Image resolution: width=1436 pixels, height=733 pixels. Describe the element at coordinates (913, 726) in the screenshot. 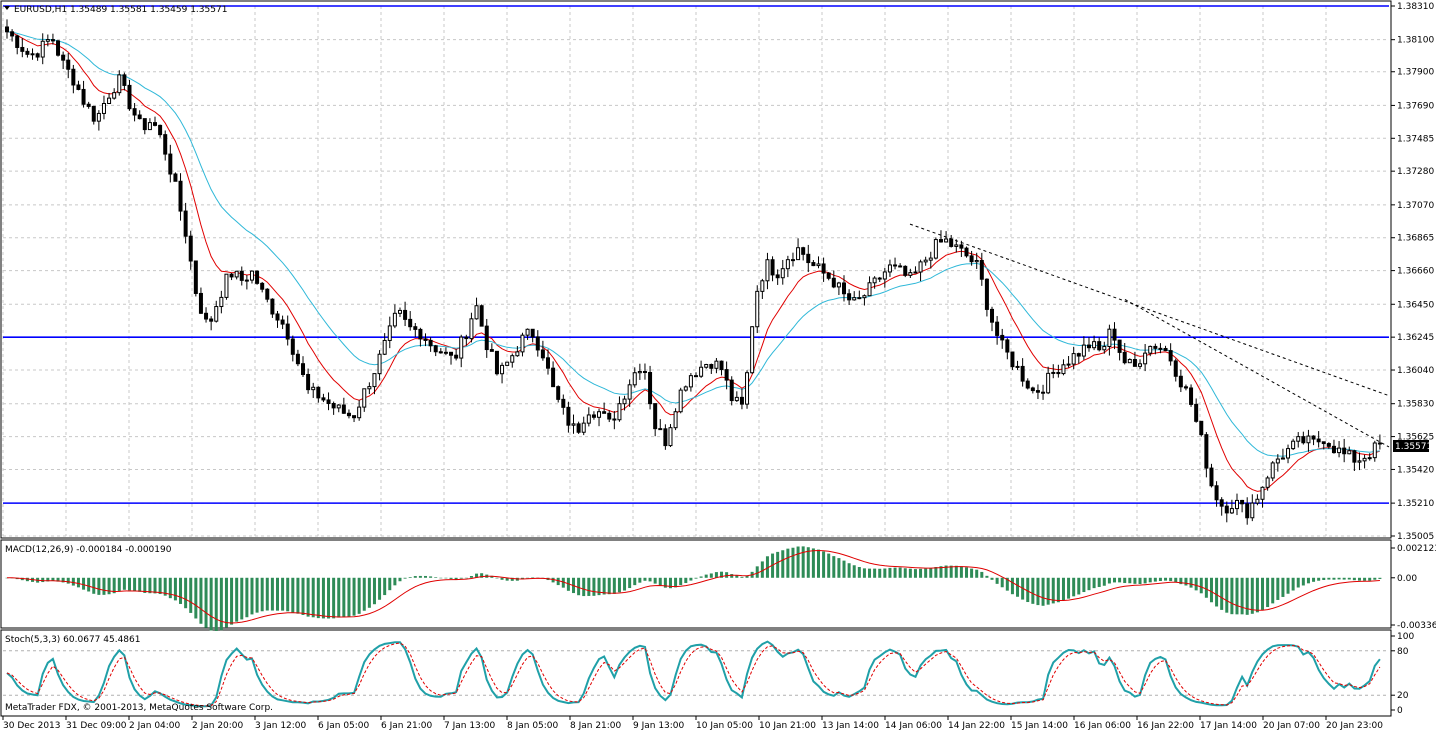

I see `time-tick-label: 14 Jan 06:00` at that location.